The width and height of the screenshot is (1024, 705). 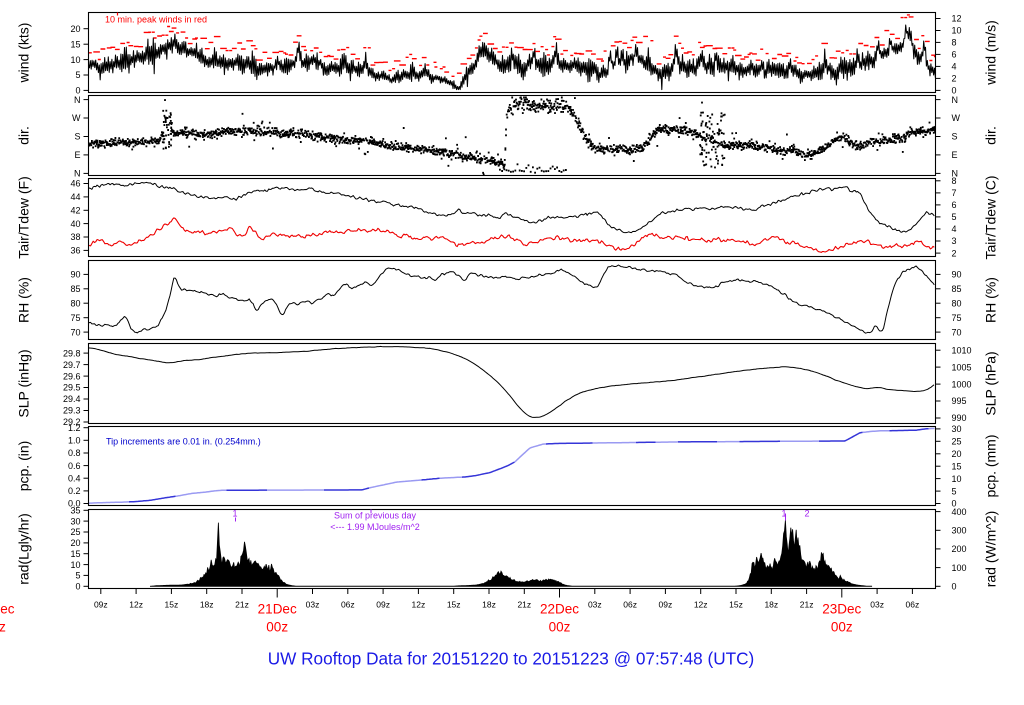 What do you see at coordinates (277, 609) in the screenshot?
I see `svg-text: 21Dec` at bounding box center [277, 609].